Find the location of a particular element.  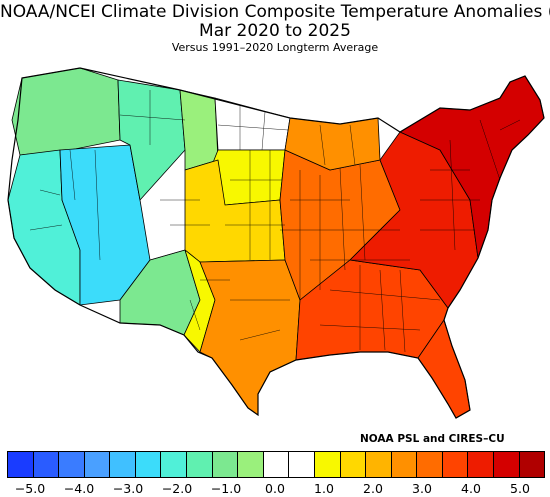

legend-tick-label: 1.0 is located at coordinates (324, 488).